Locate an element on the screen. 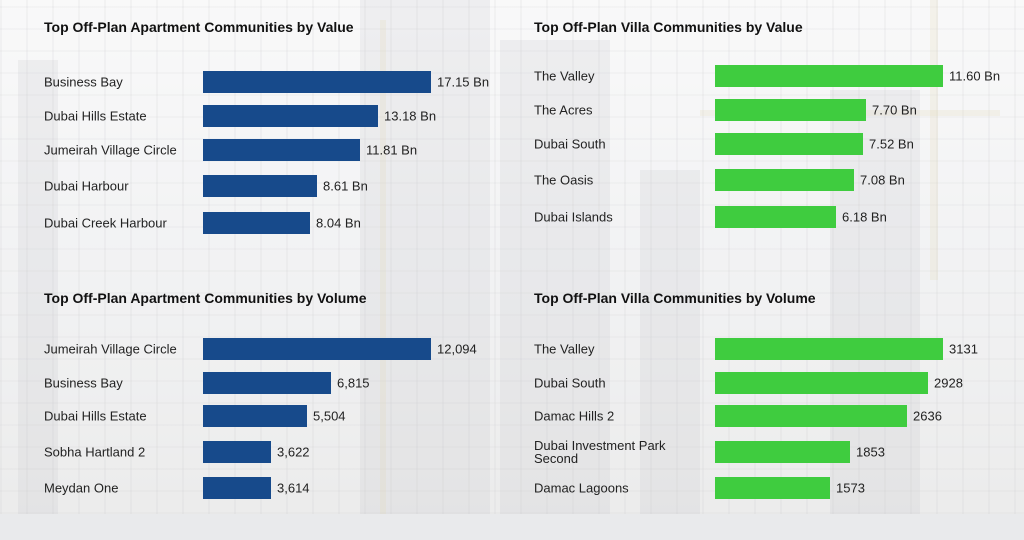 The image size is (1024, 540). category-label: Damac Hills 2 is located at coordinates (574, 416).